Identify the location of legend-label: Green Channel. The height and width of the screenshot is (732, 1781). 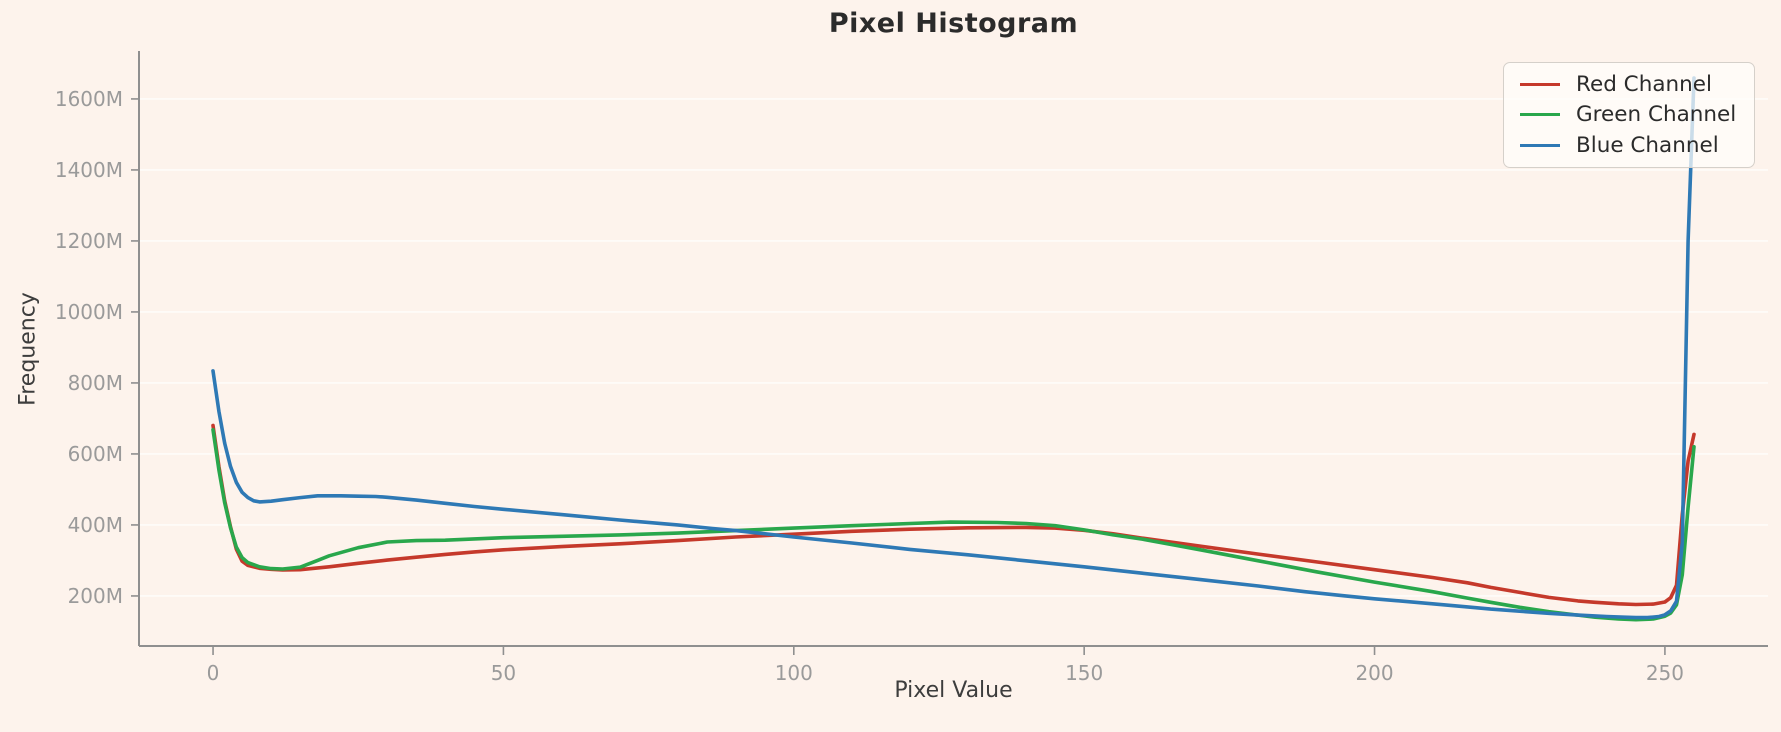
(1656, 115).